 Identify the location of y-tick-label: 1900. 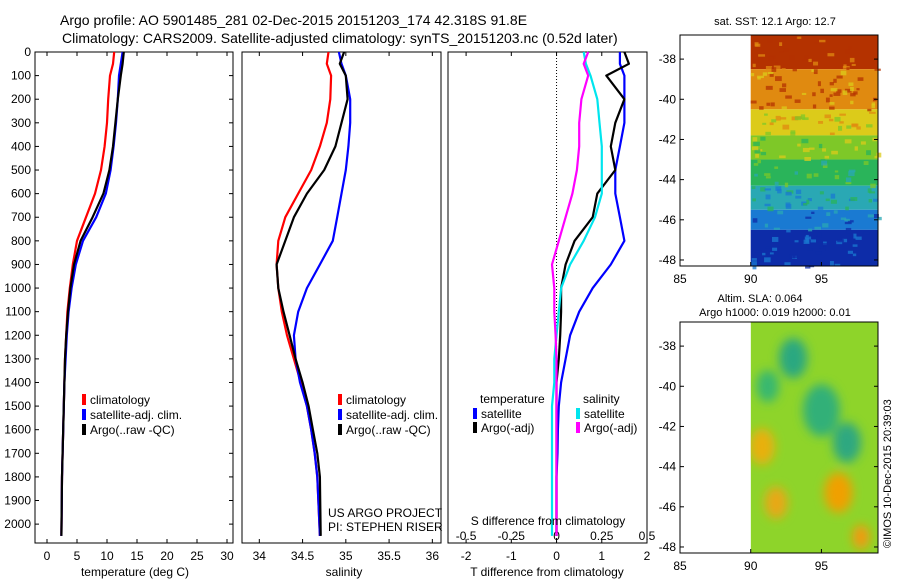
(17, 501).